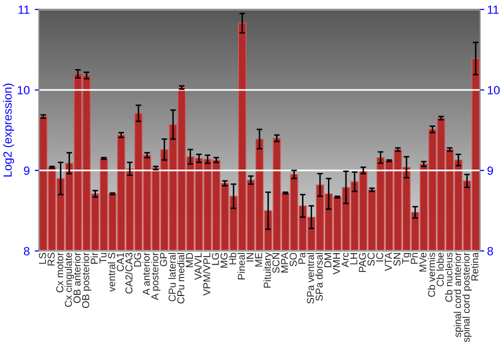 This screenshot has height=350, width=500. What do you see at coordinates (336, 264) in the screenshot?
I see `x-tick-label: VMH` at bounding box center [336, 264].